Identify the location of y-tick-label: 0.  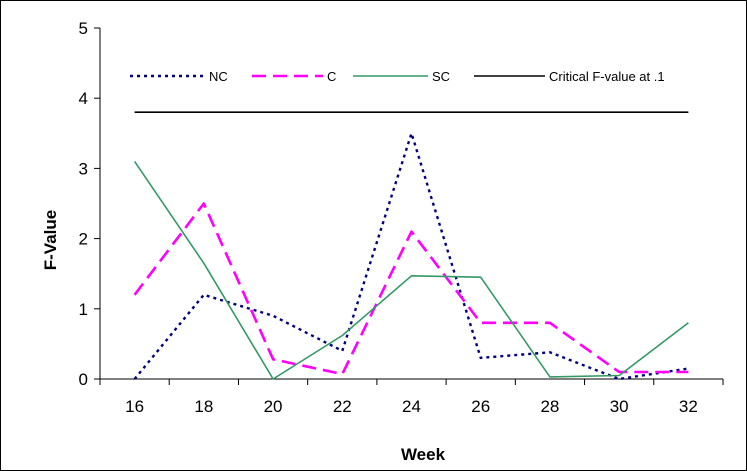
(83, 379).